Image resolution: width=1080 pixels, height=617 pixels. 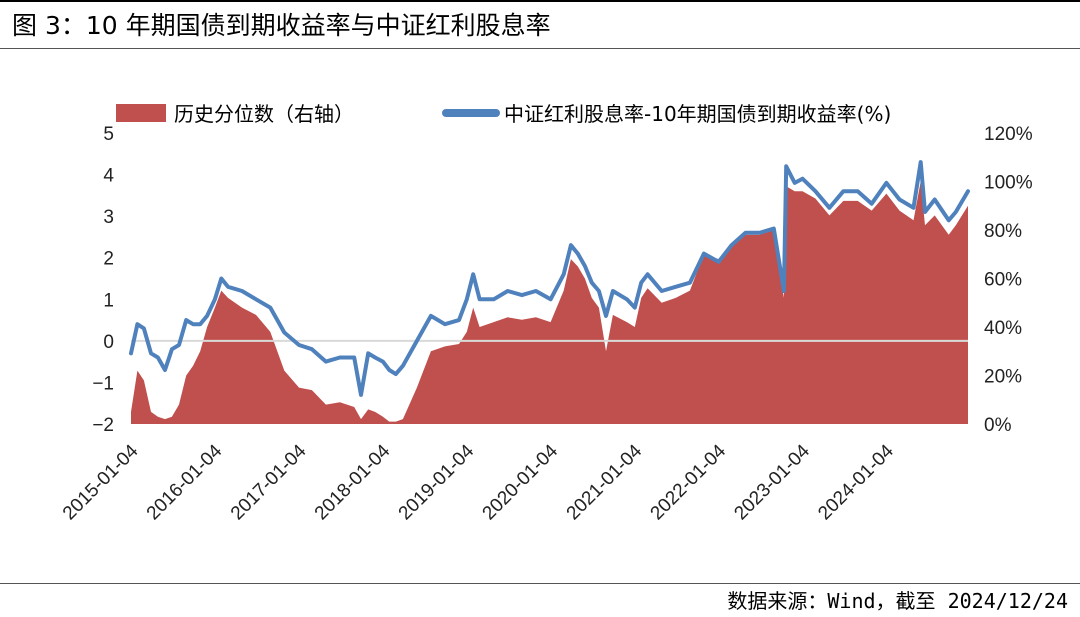 What do you see at coordinates (108, 217) in the screenshot?
I see `left-tick-label: 3` at bounding box center [108, 217].